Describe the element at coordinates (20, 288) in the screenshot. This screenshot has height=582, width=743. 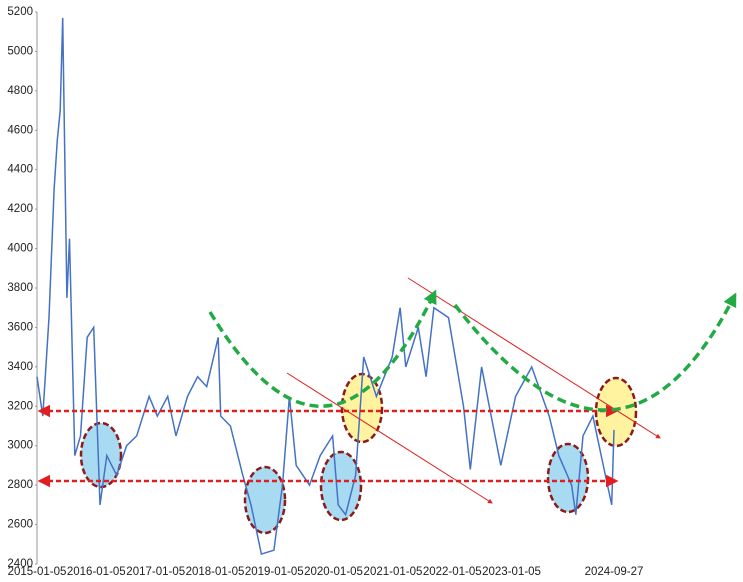
I see `y-tick-label: 3800` at that location.